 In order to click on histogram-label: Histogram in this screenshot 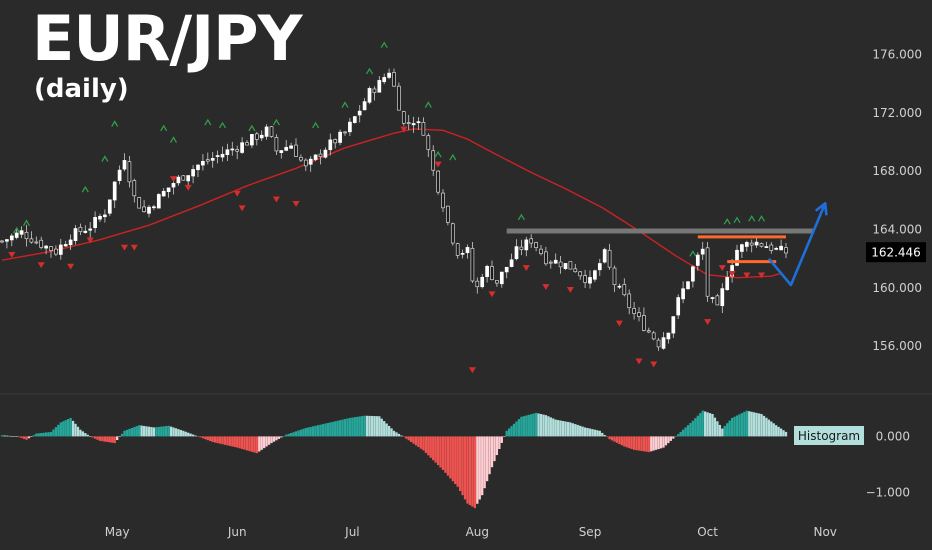, I will do `click(829, 436)`.